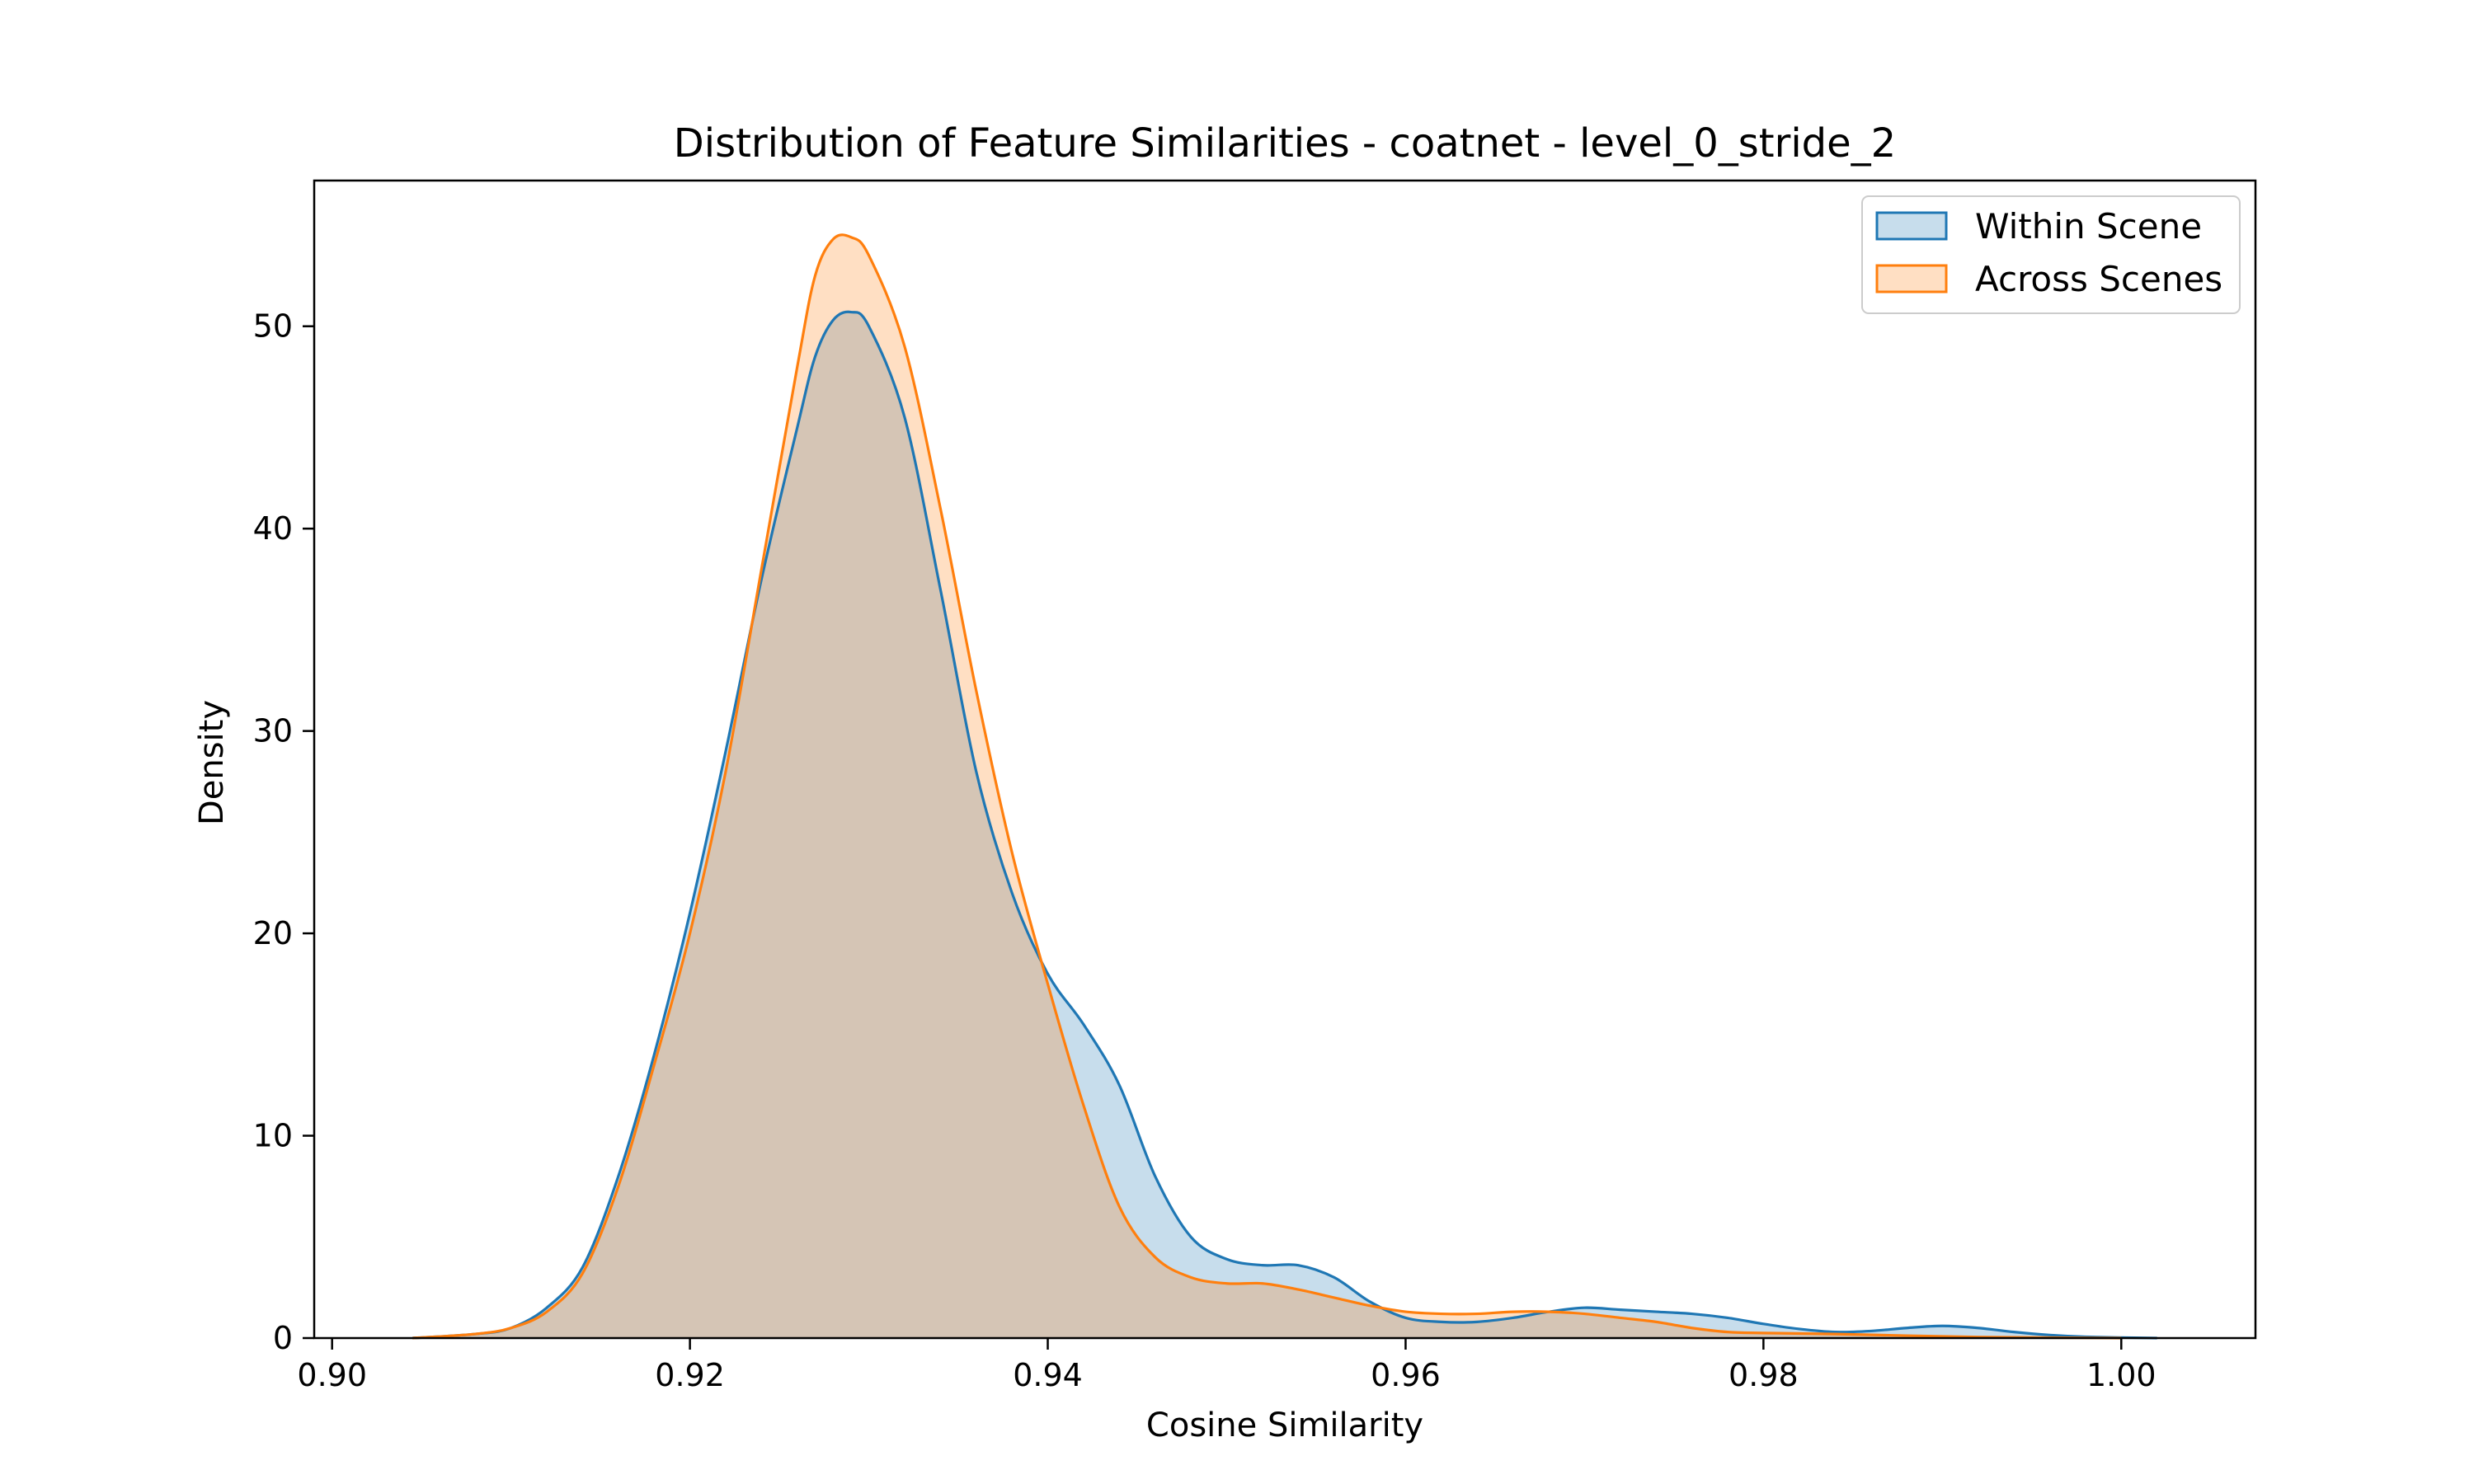 The image size is (2474, 1484). Describe the element at coordinates (690, 1375) in the screenshot. I see `x-tick-label: 0.92` at that location.